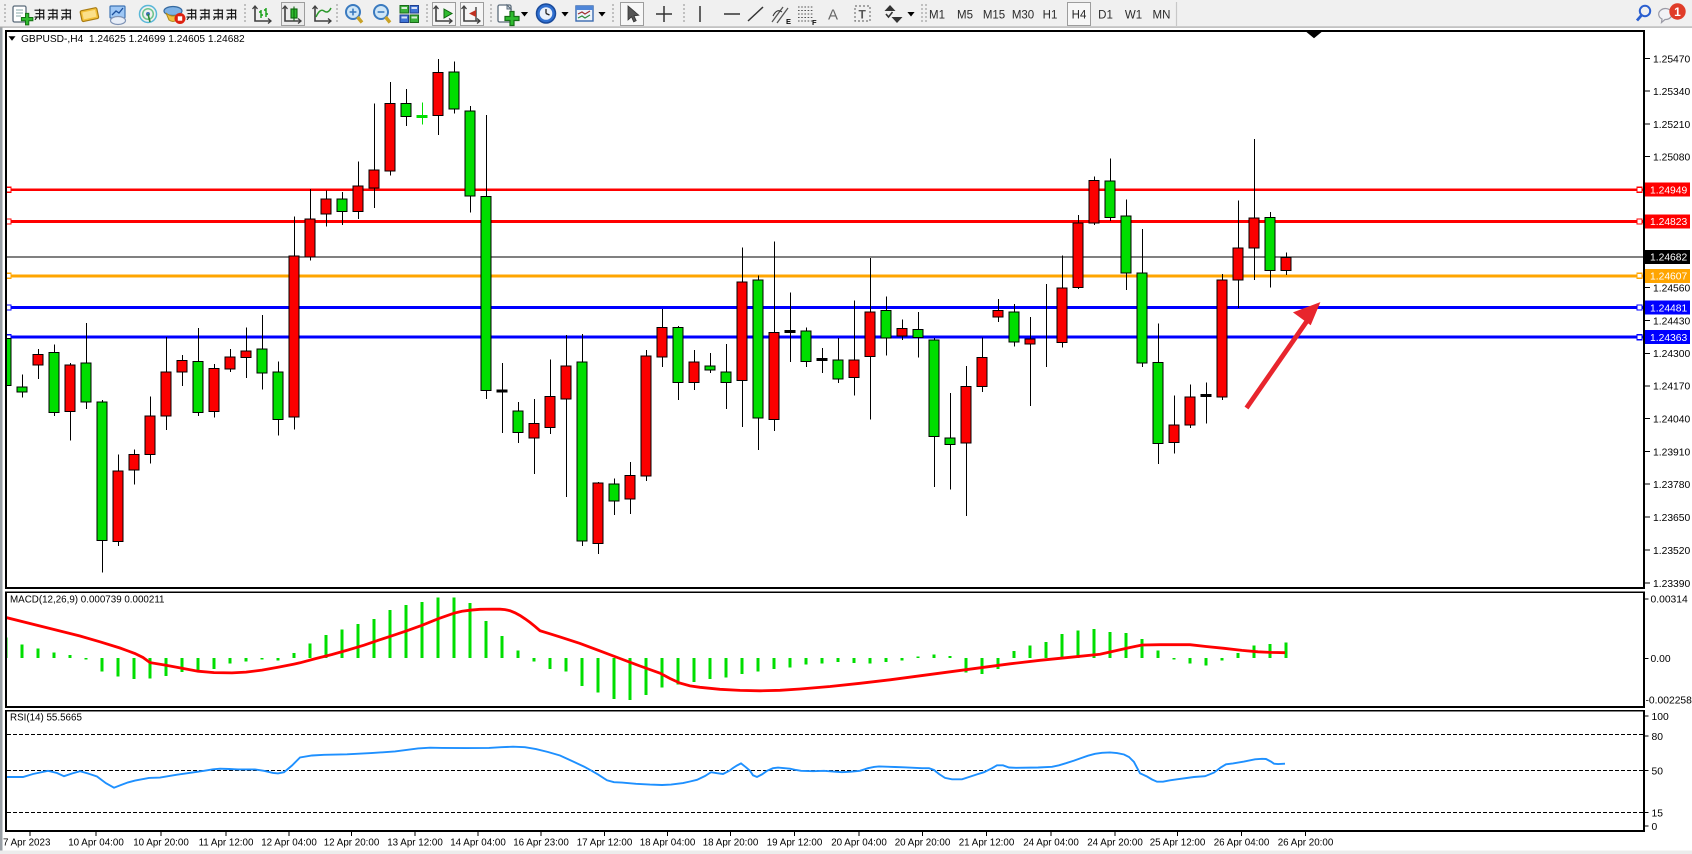 This screenshot has height=854, width=1692. Describe the element at coordinates (1671, 158) in the screenshot. I see `svg-text: 1.25080` at that location.